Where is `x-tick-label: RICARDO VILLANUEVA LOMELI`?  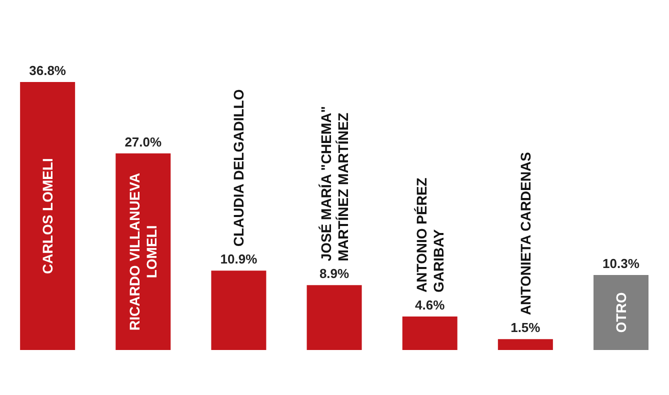
x-tick-label: RICARDO VILLANUEVA LOMELI is located at coordinates (143, 251).